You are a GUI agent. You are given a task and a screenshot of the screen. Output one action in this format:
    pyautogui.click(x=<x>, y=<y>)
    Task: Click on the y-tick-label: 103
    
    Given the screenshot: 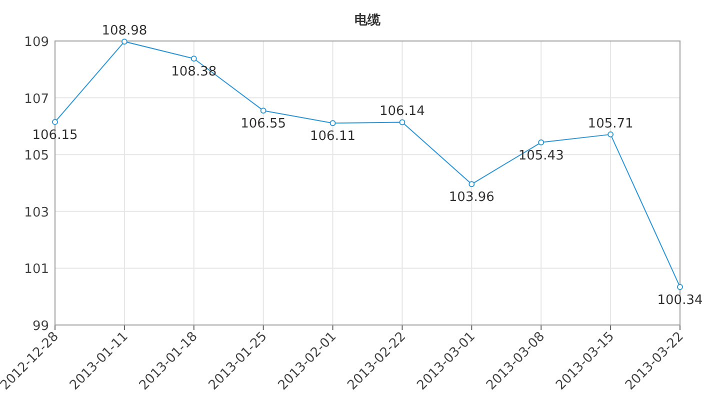 What is the action you would take?
    pyautogui.click(x=36, y=212)
    